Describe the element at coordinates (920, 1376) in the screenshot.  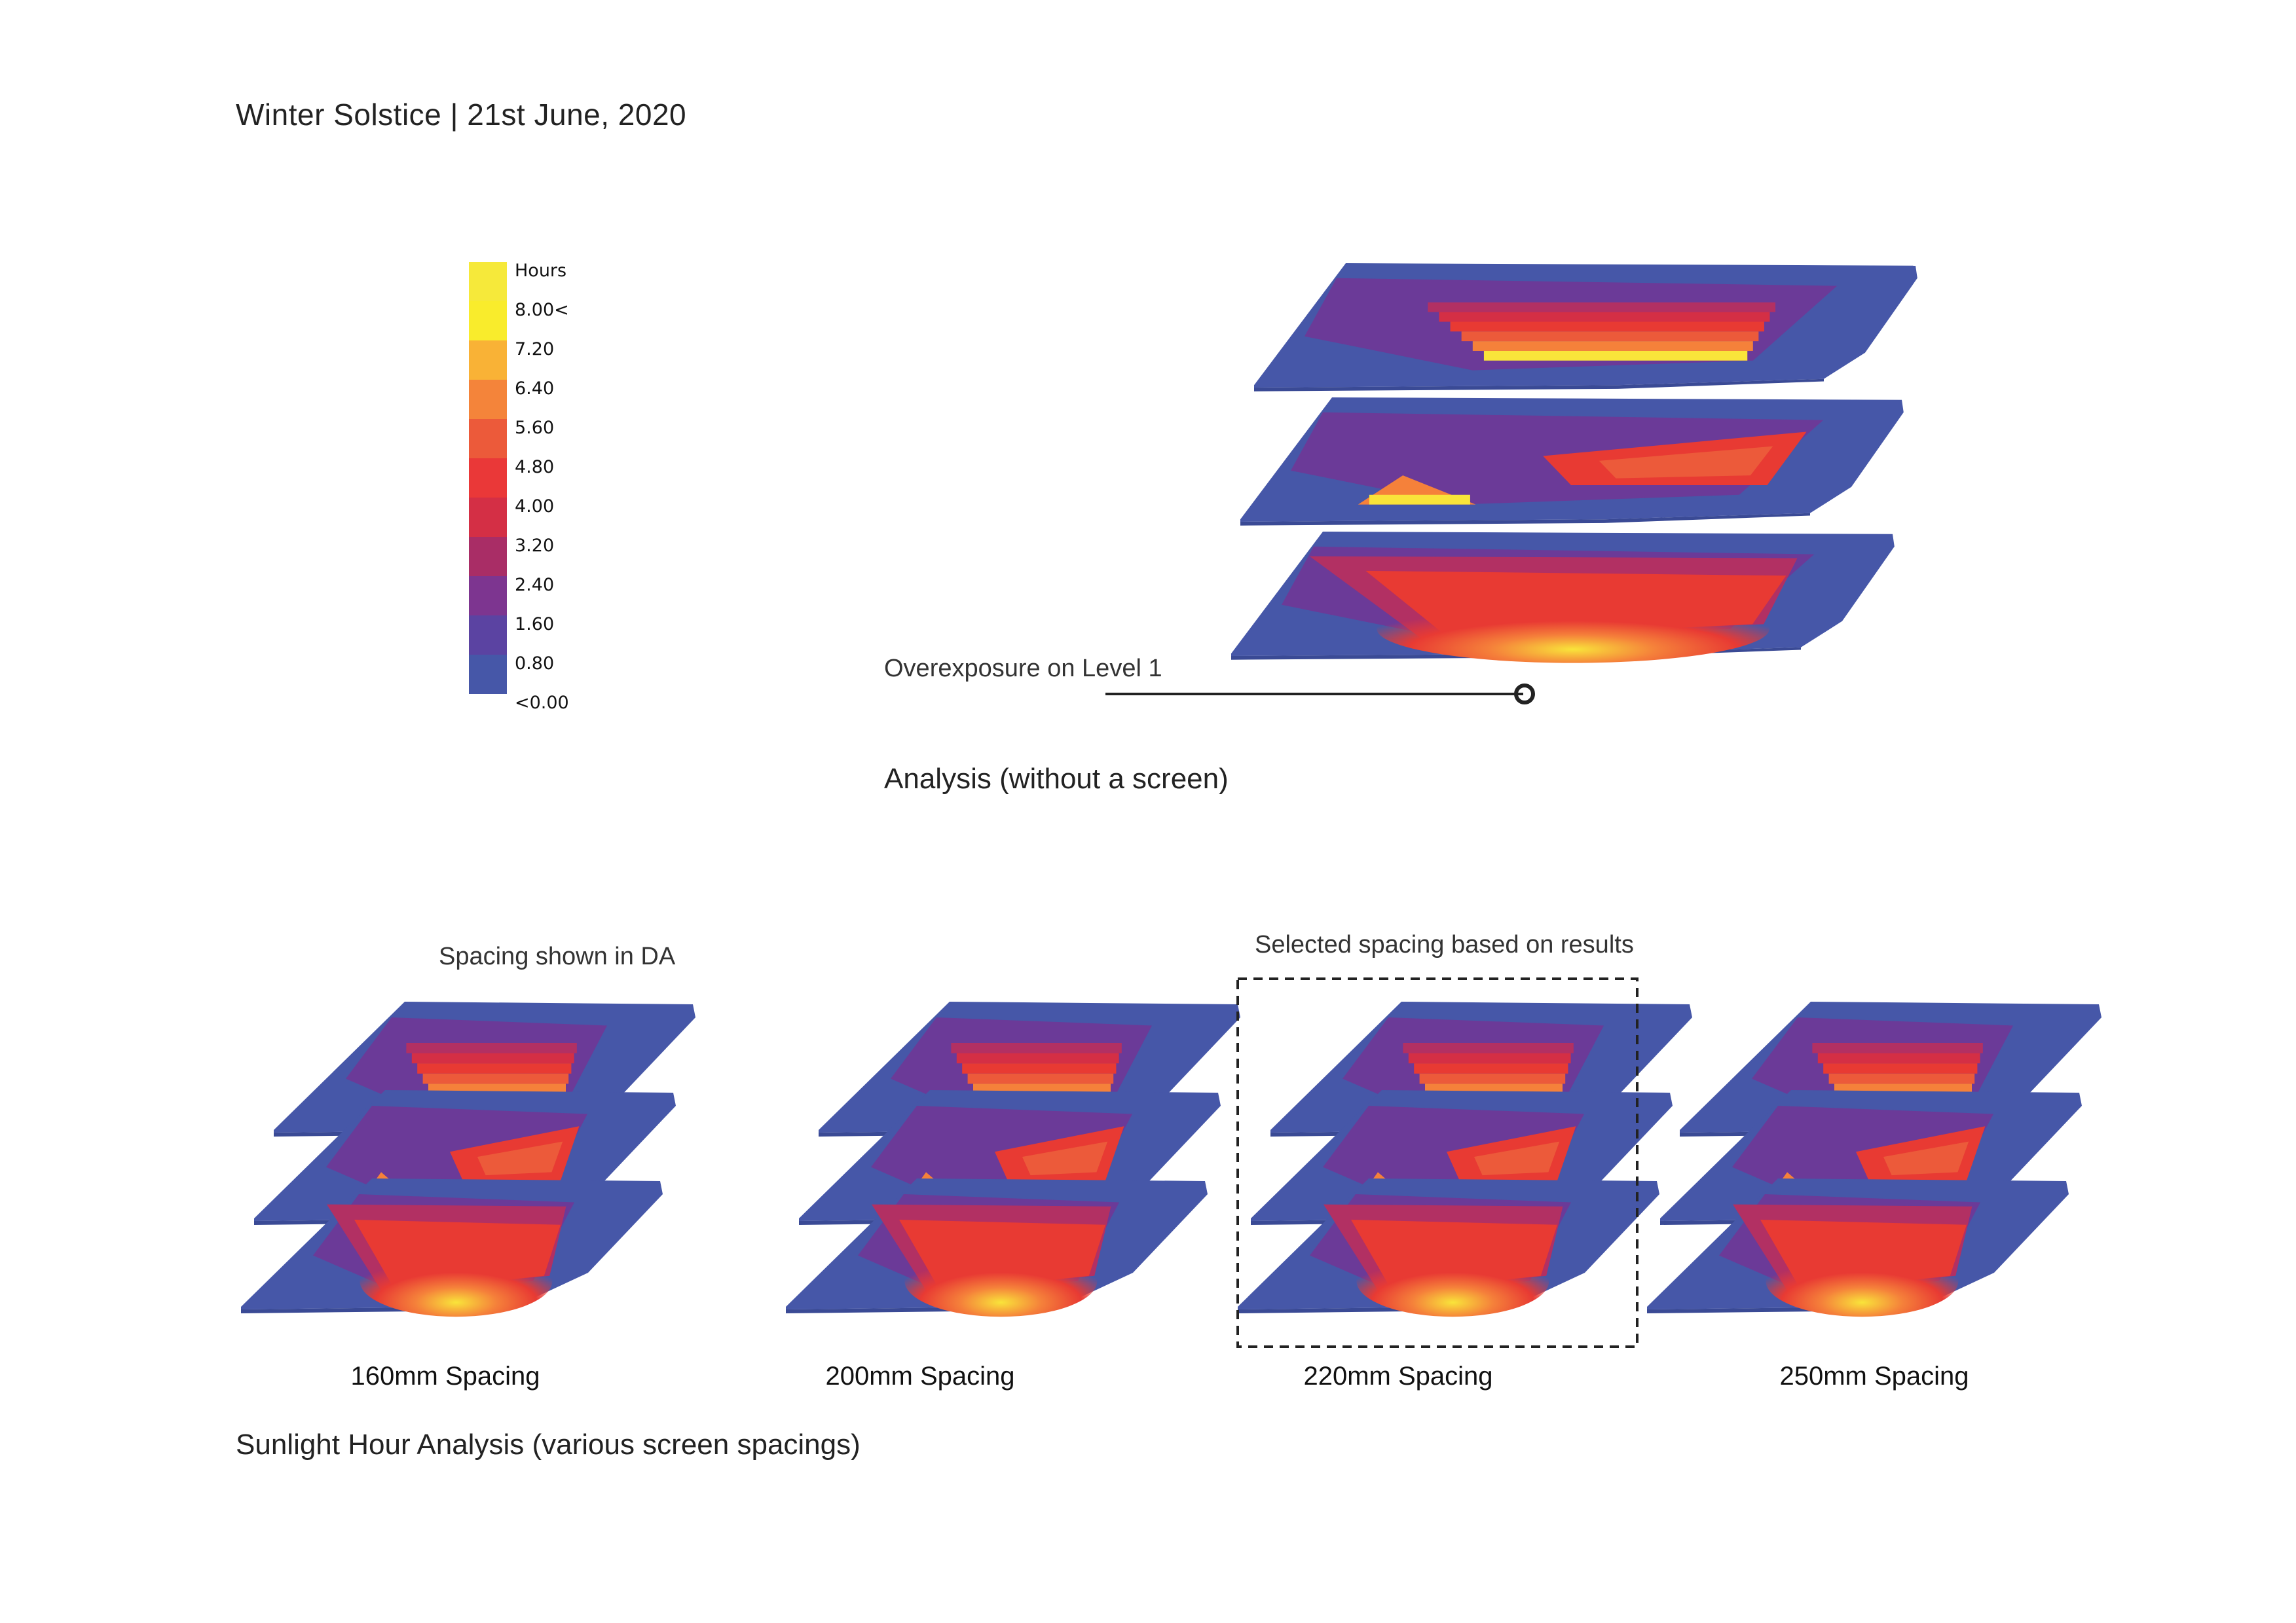
I see `spacing-label-200: 200mm Spacing` at that location.